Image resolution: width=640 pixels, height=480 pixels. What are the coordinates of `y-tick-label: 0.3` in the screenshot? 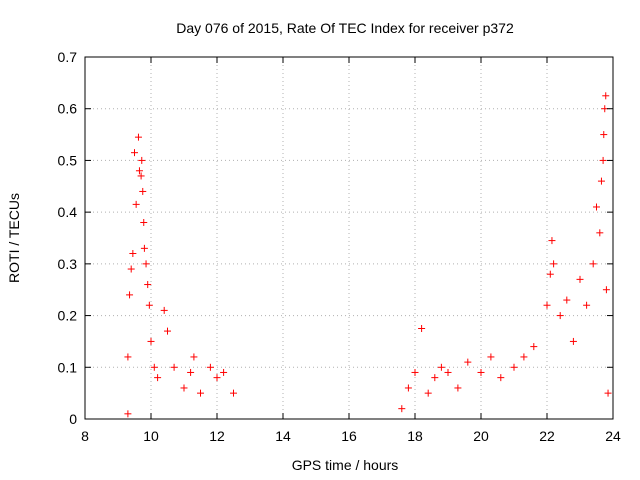 It's located at (68, 264).